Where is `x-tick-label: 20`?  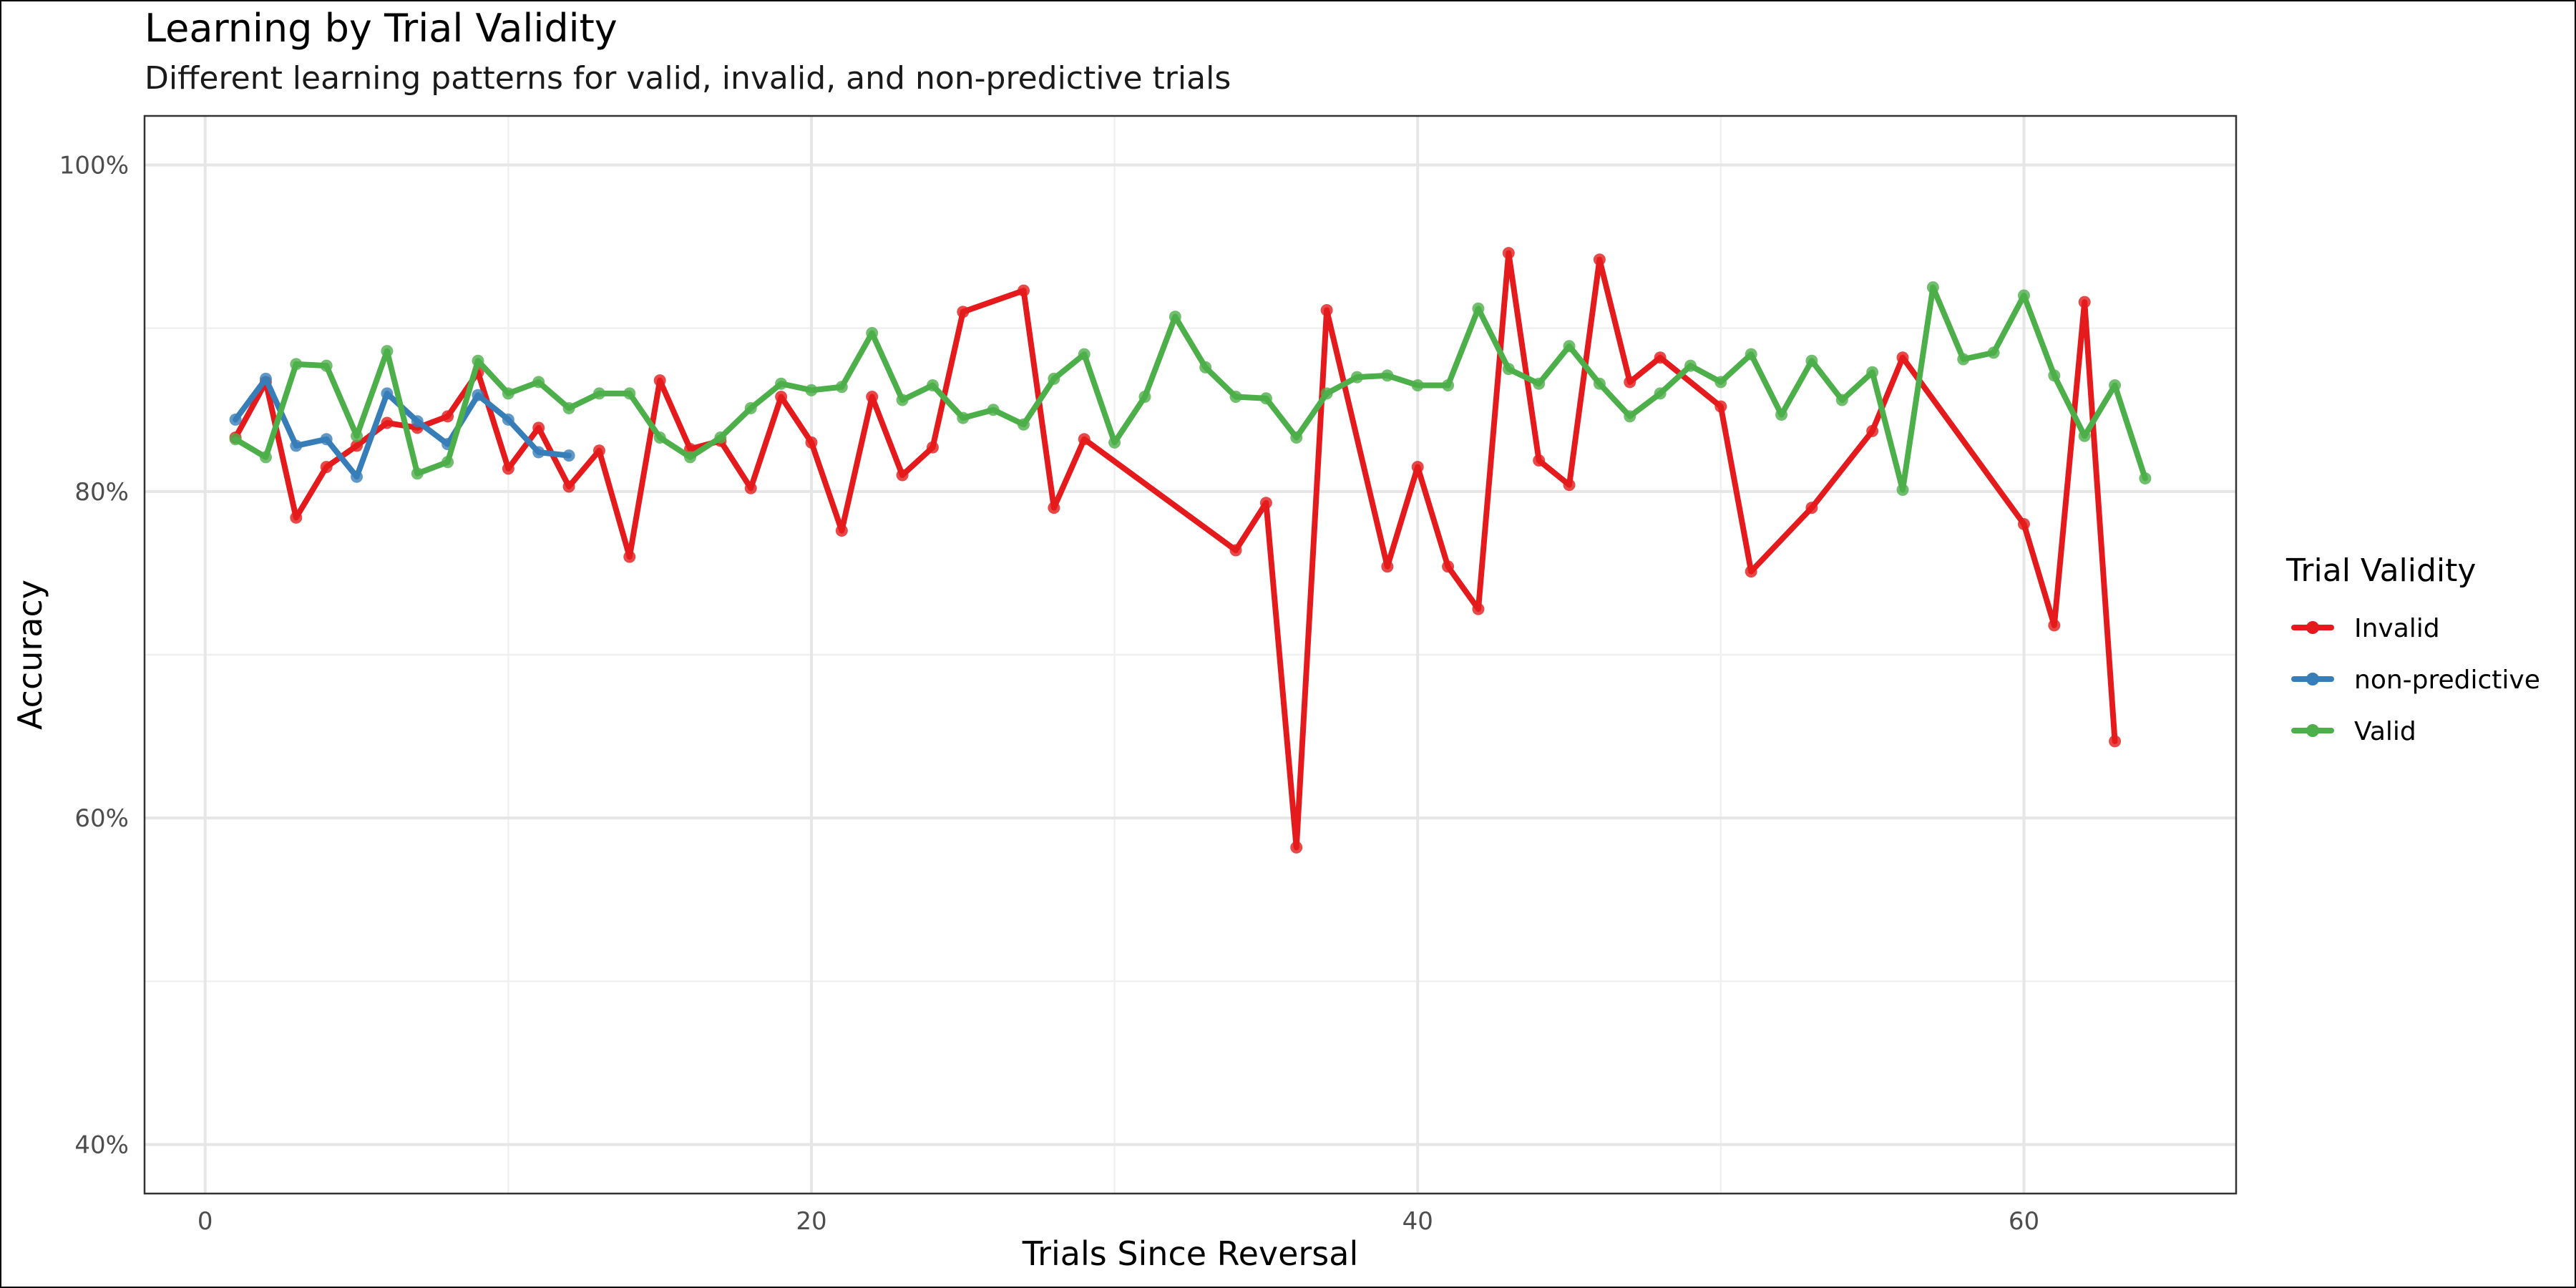
x-tick-label: 20 is located at coordinates (811, 1221).